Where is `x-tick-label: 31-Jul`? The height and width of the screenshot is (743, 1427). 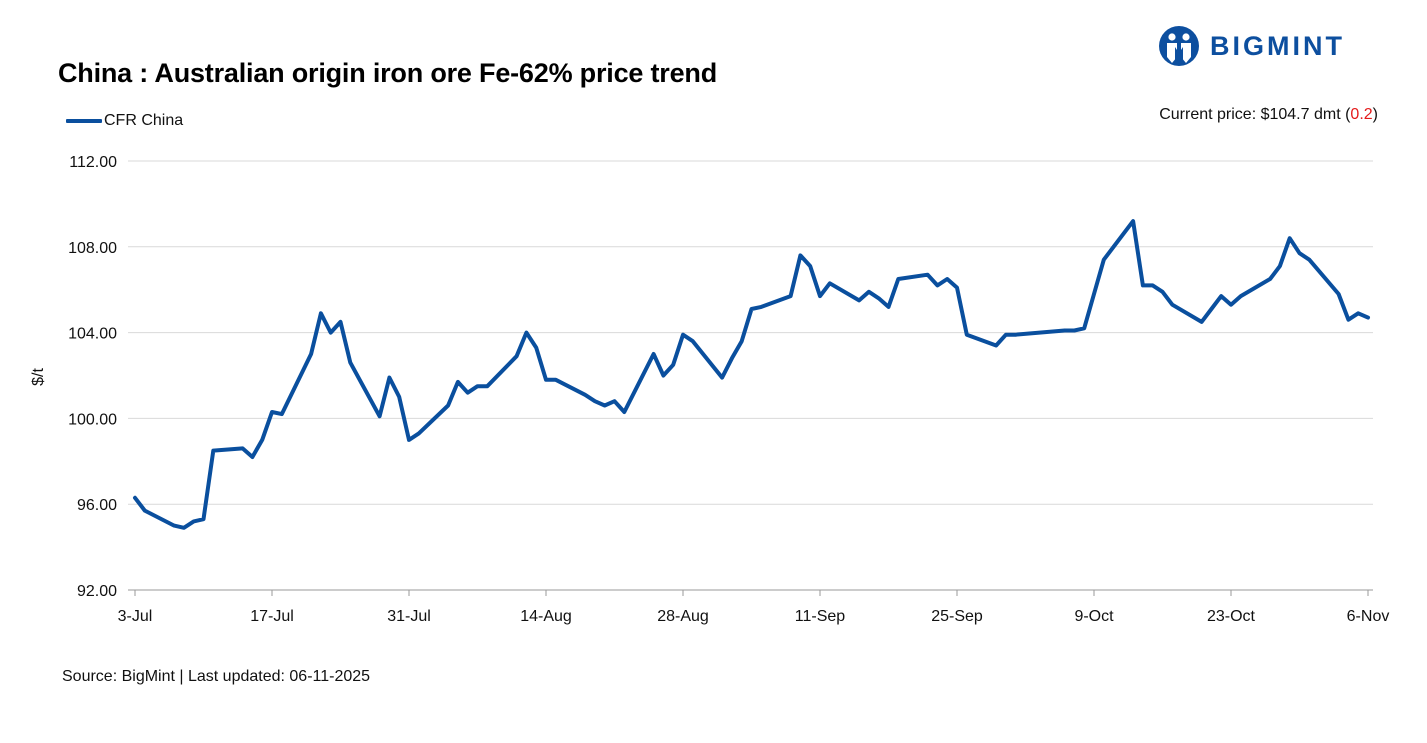 x-tick-label: 31-Jul is located at coordinates (409, 616).